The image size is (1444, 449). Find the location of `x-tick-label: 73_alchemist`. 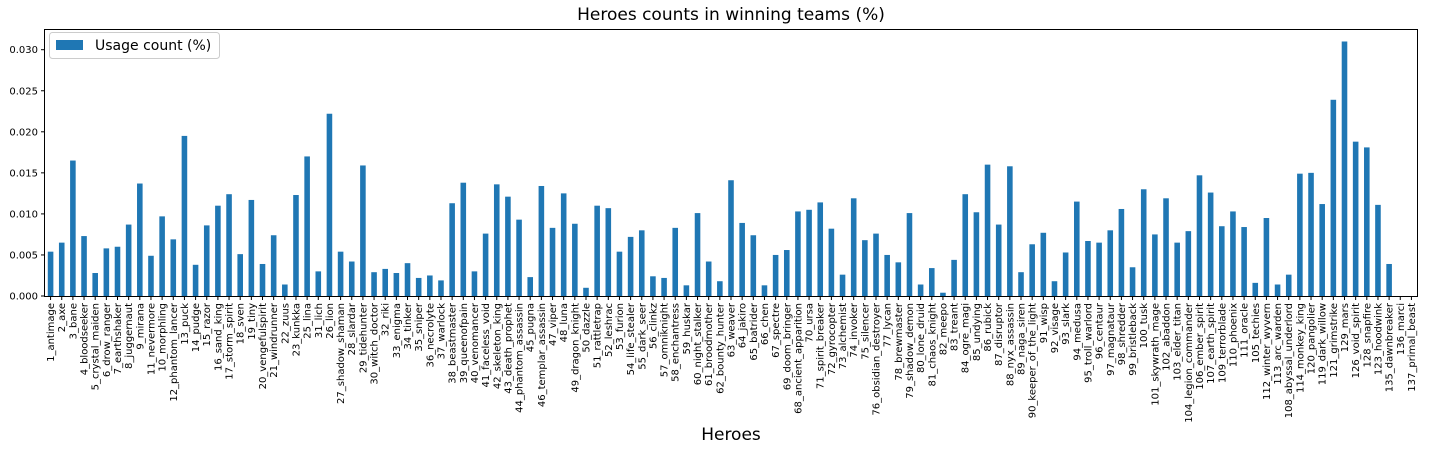

x-tick-label: 73_alchemist is located at coordinates (843, 336).